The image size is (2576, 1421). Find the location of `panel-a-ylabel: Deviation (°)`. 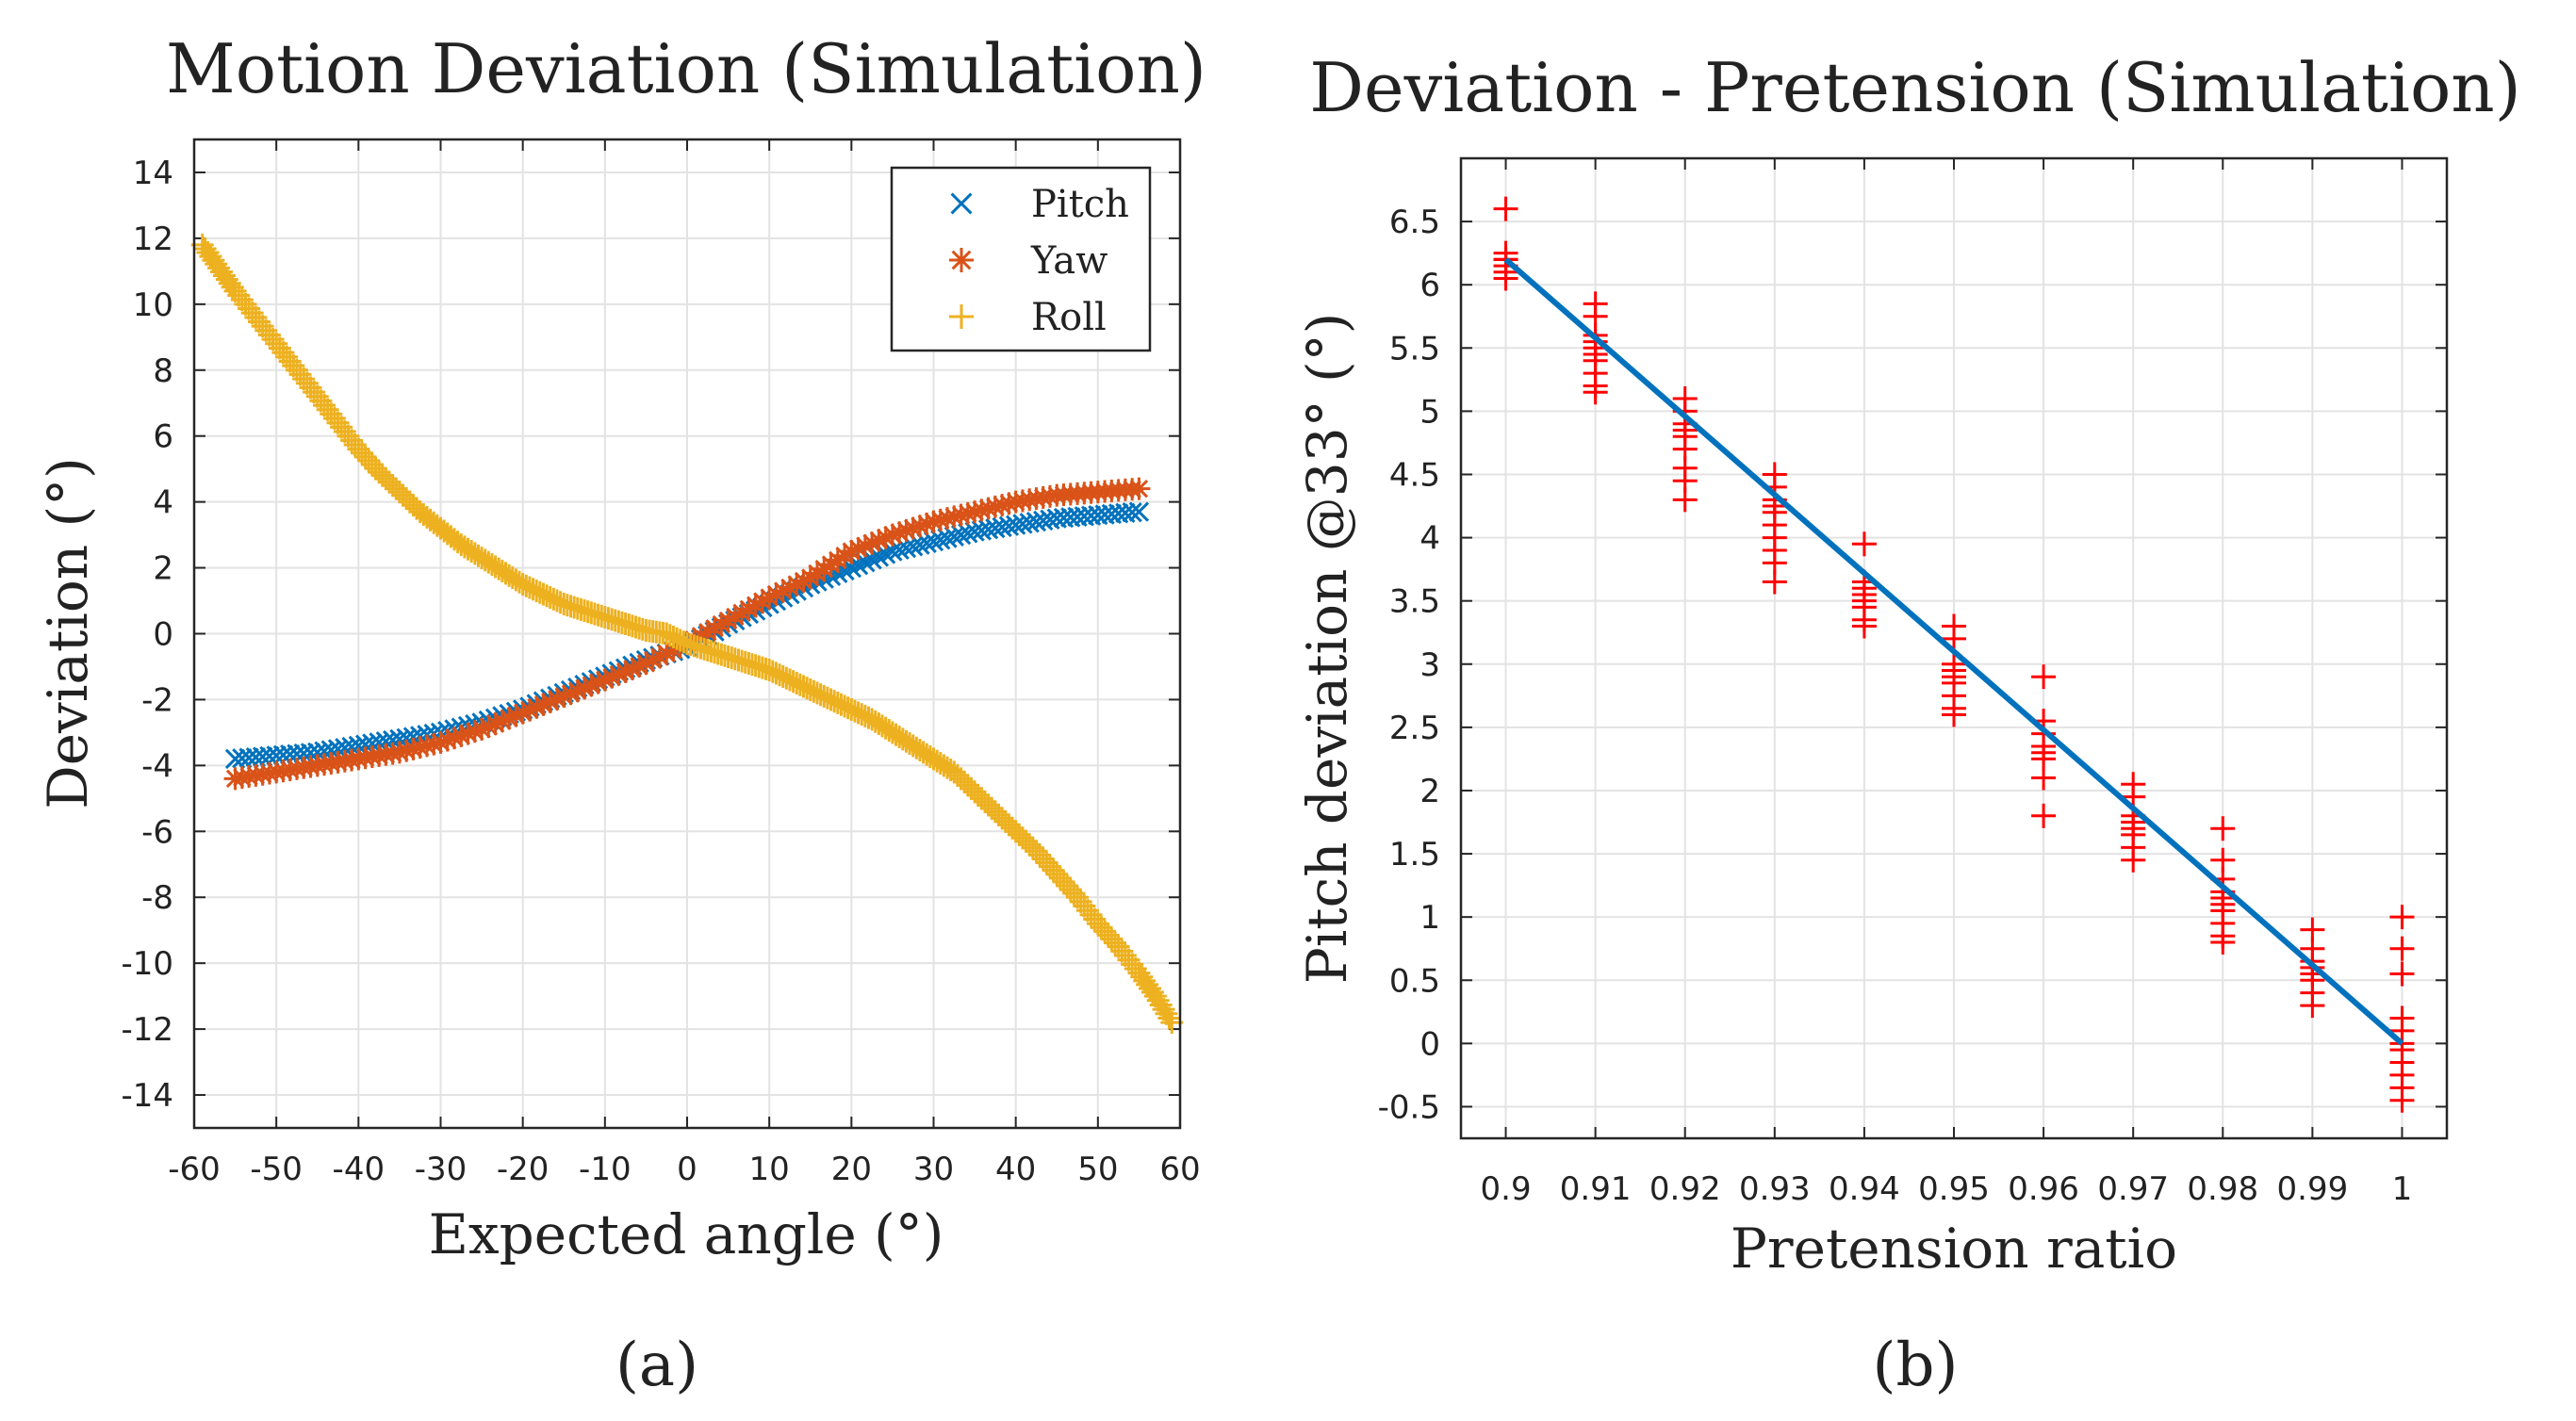

panel-a-ylabel: Deviation (°) is located at coordinates (68, 633).